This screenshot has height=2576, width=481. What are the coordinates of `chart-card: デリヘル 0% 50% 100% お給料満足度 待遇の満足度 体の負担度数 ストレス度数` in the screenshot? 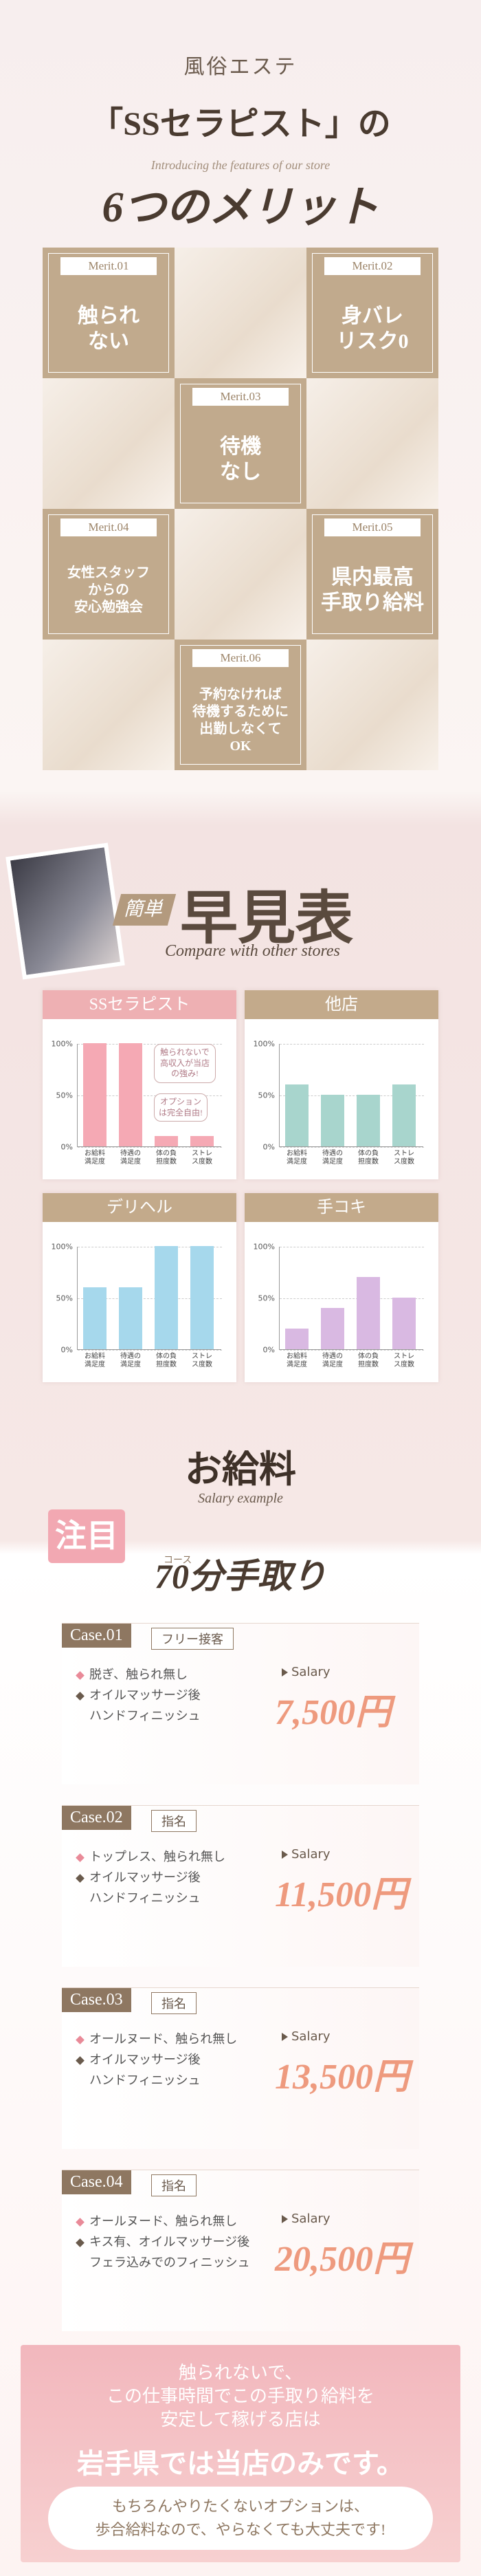 It's located at (140, 1287).